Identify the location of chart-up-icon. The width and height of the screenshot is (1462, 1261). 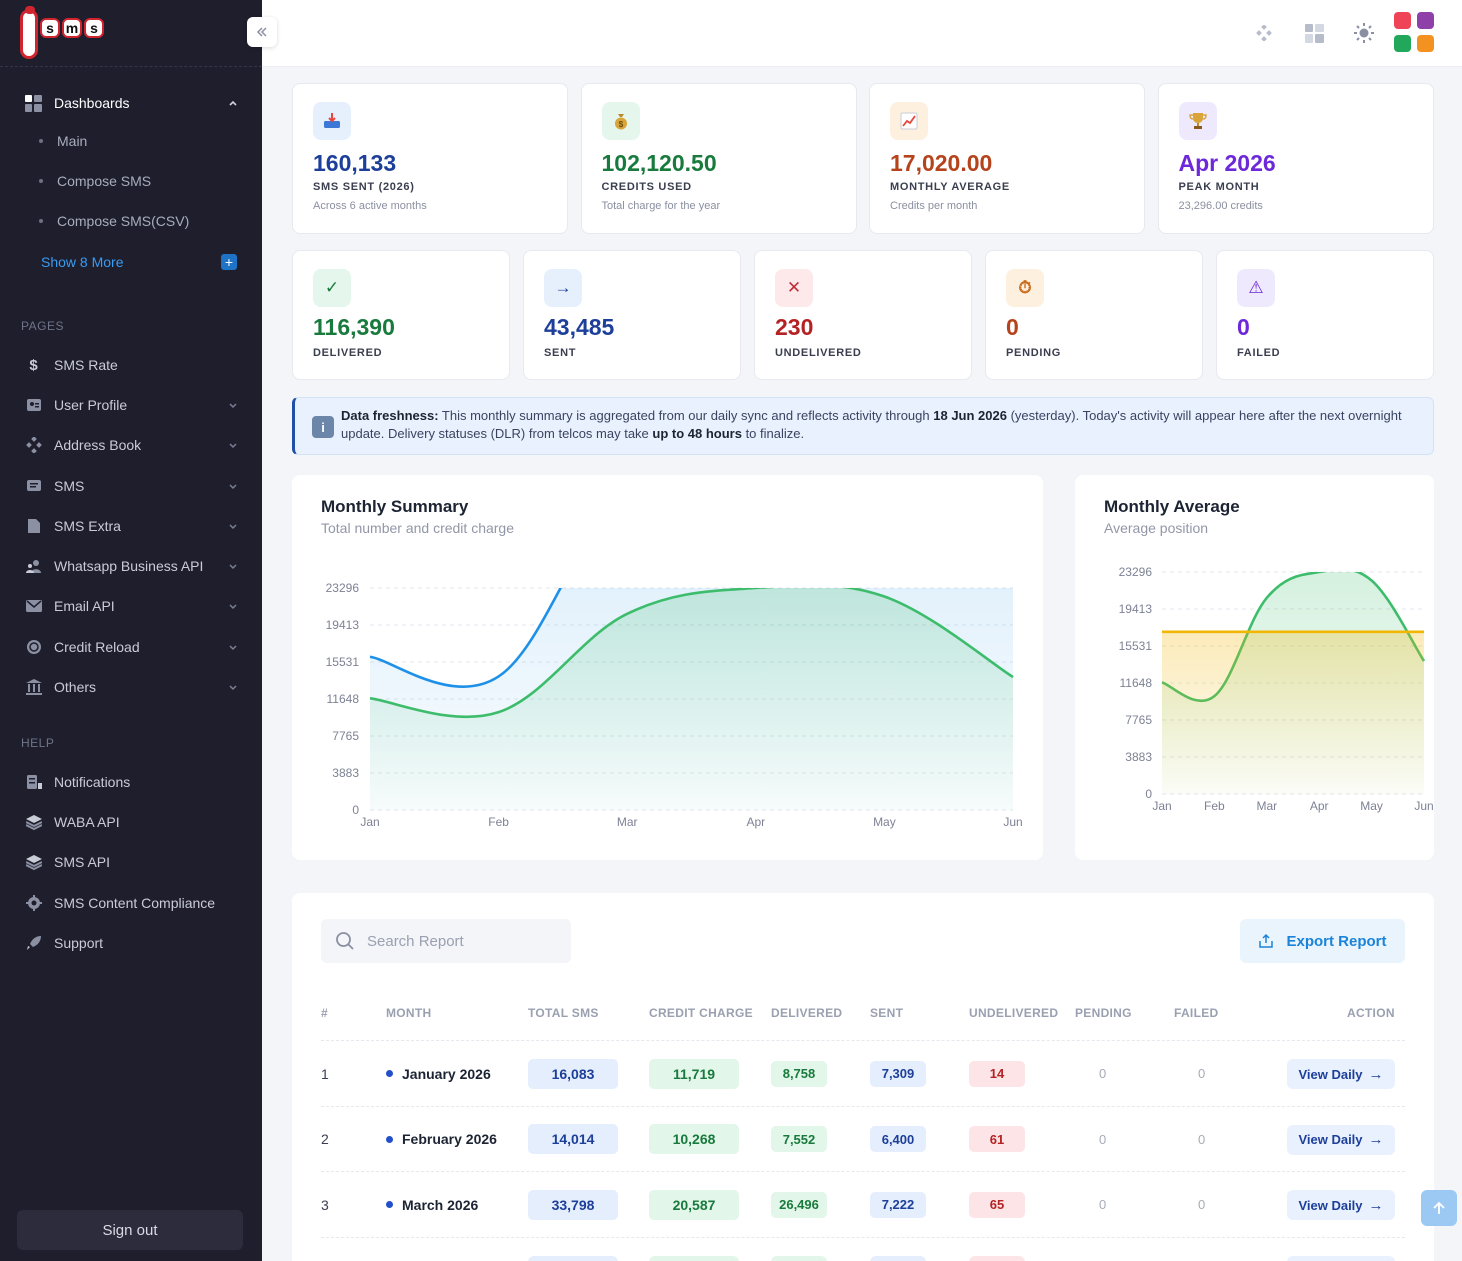
(909, 121).